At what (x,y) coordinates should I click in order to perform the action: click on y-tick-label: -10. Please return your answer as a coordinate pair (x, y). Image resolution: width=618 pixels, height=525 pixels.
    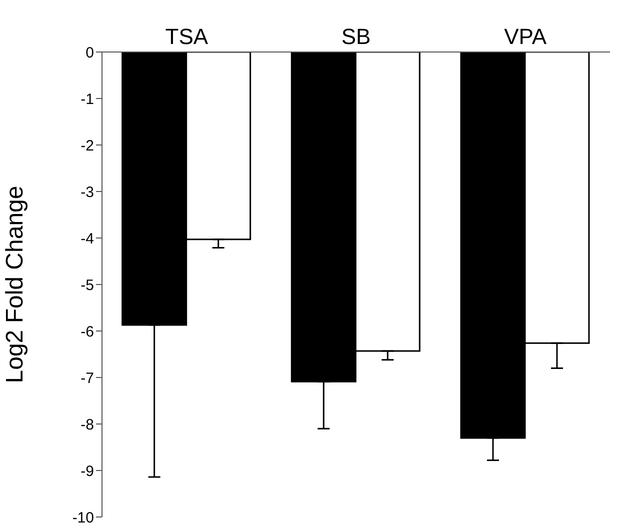
    Looking at the image, I should click on (83, 517).